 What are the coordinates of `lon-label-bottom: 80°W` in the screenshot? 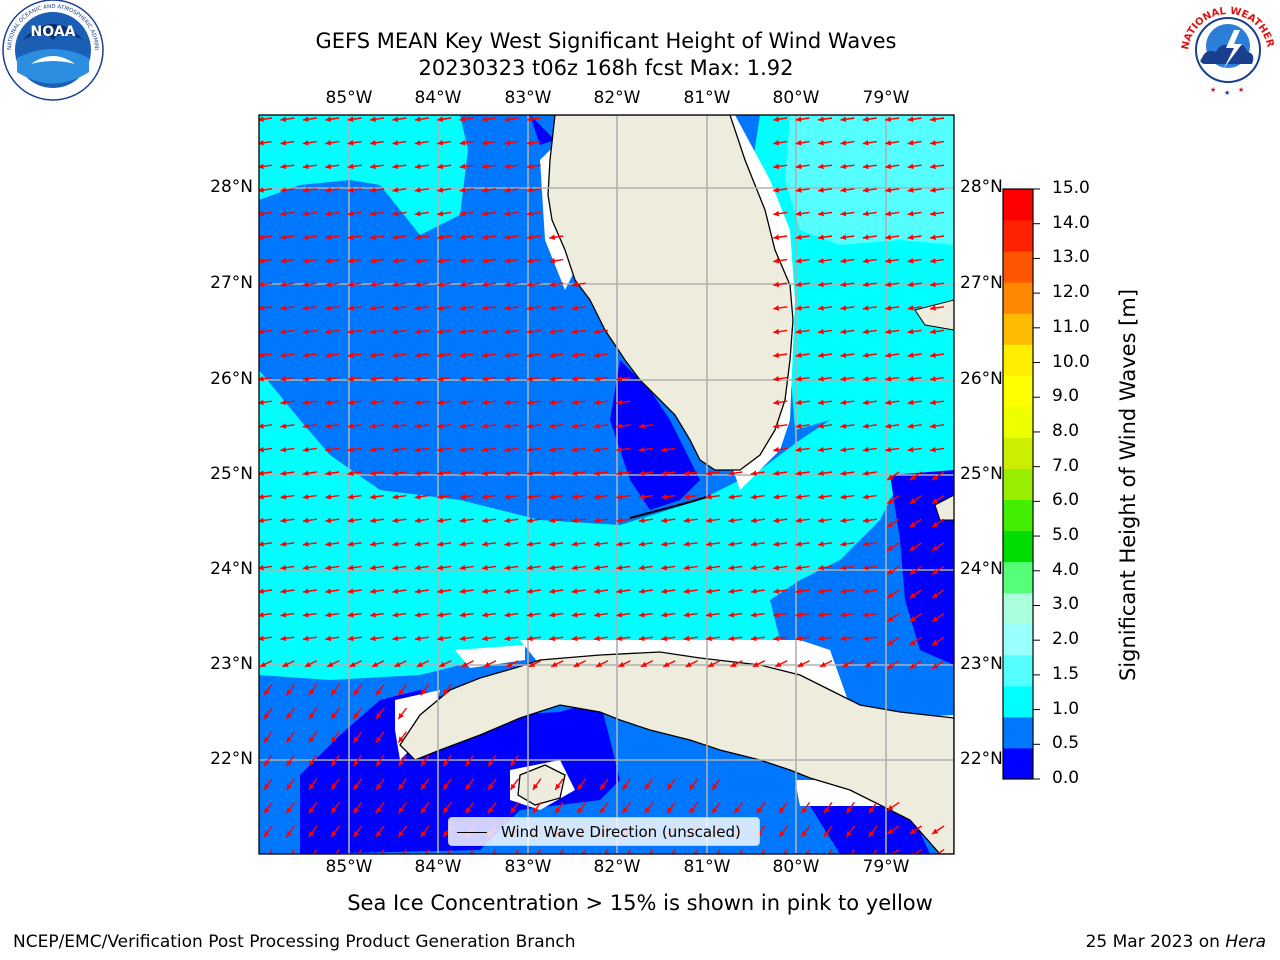 It's located at (796, 867).